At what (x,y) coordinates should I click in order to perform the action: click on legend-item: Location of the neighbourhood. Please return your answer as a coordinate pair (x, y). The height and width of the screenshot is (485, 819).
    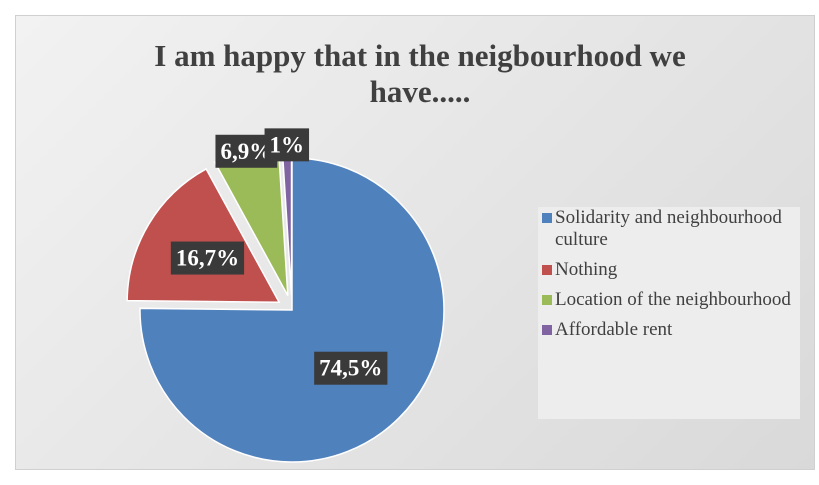
    Looking at the image, I should click on (666, 300).